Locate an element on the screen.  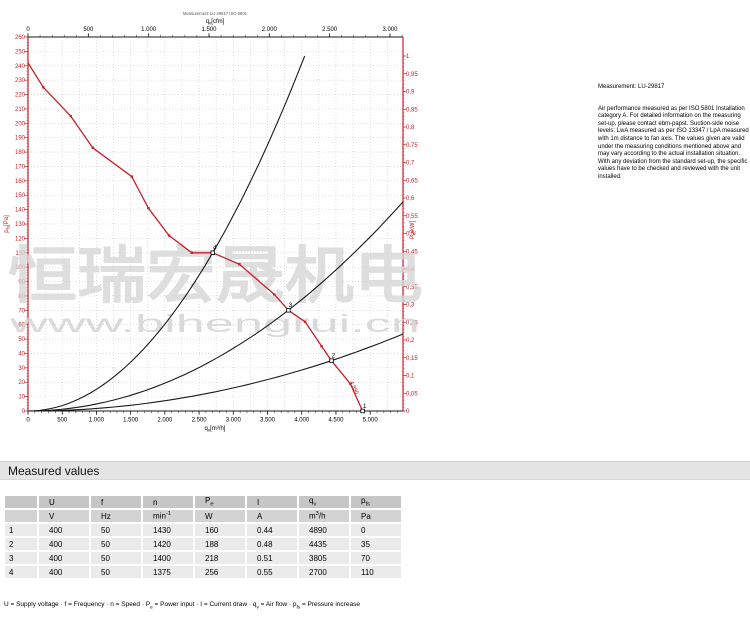
table-cell: 35 is located at coordinates (376, 544).